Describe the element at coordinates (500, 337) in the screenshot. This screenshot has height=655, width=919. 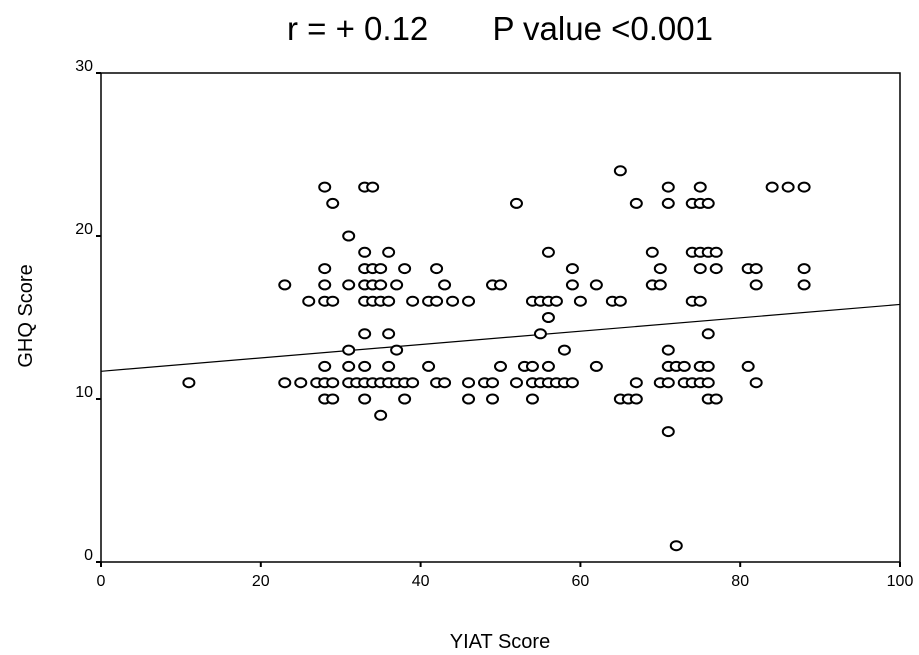
I see `fit-line-group` at that location.